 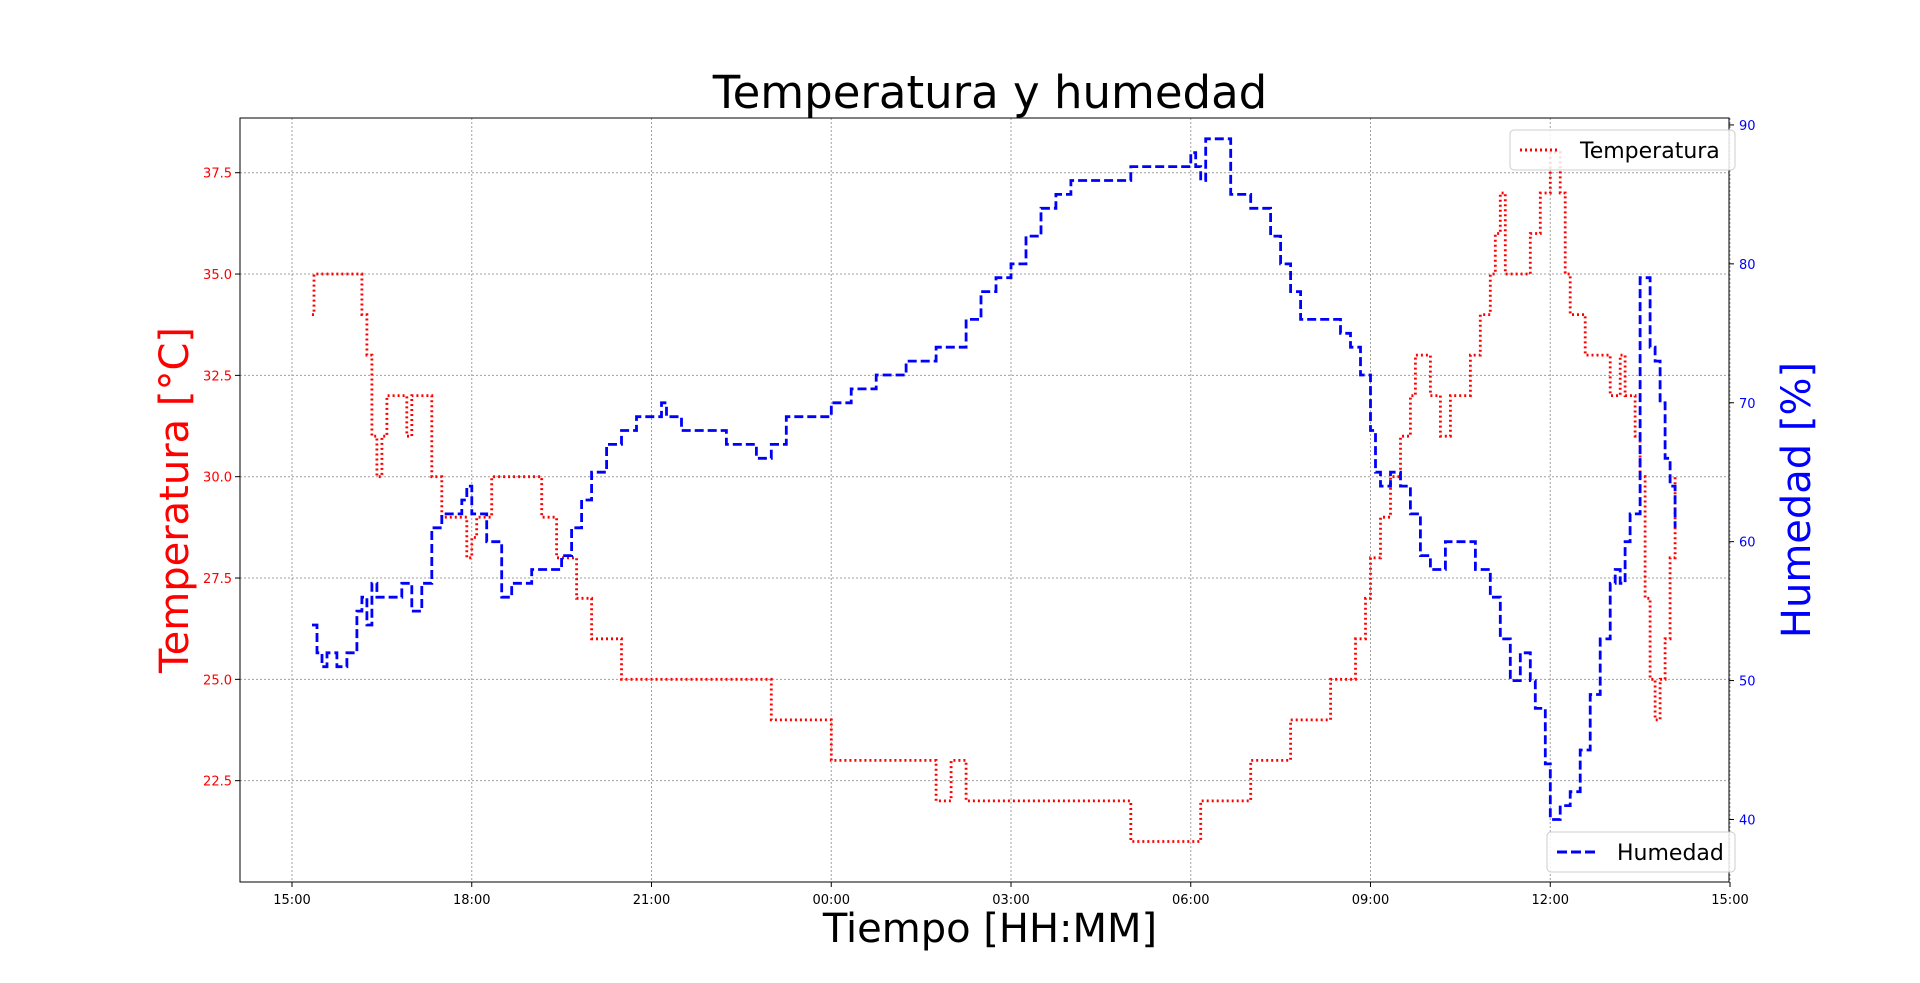 What do you see at coordinates (1670, 853) in the screenshot?
I see `legend-humidity-label: Humedad` at bounding box center [1670, 853].